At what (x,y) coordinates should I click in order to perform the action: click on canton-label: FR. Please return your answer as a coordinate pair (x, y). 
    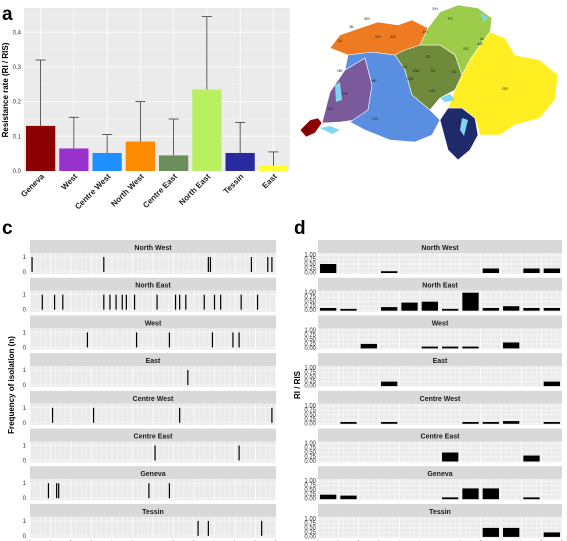
    Looking at the image, I should click on (344, 93).